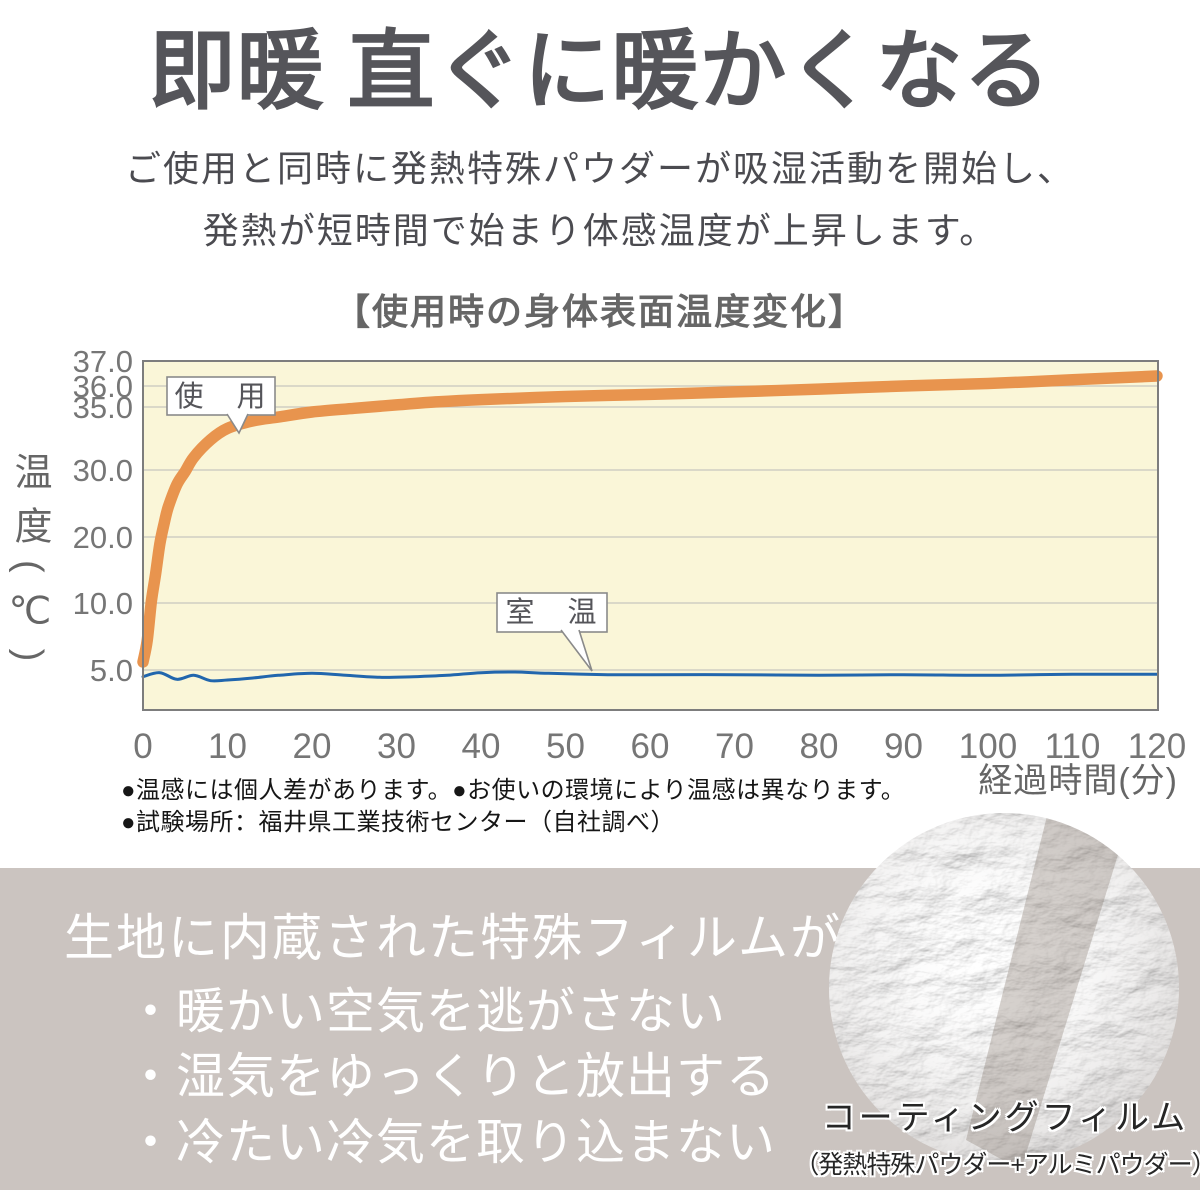  What do you see at coordinates (650, 676) in the screenshot?
I see `room-line` at bounding box center [650, 676].